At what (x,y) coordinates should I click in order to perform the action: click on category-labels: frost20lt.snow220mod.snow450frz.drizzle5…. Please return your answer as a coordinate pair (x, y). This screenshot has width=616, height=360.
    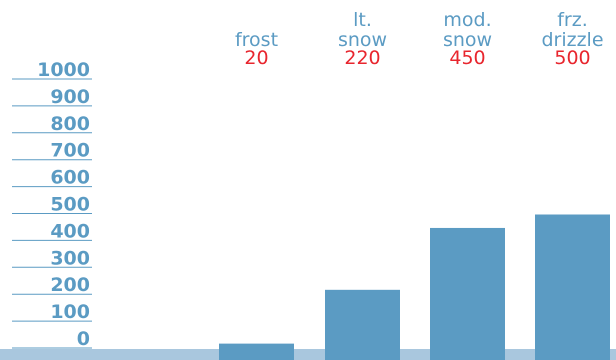
    Looking at the image, I should click on (419, 39).